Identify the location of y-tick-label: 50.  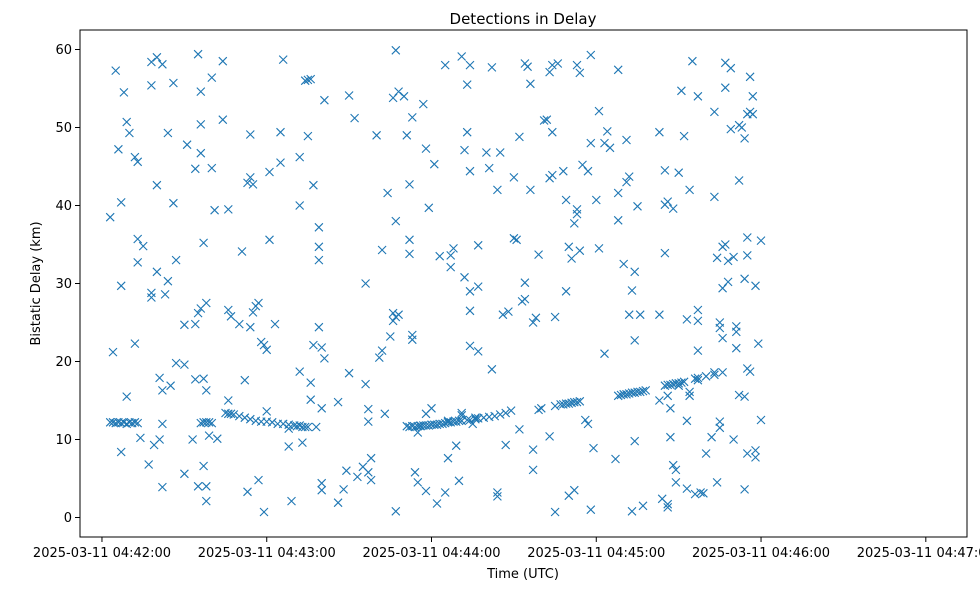
(63, 128).